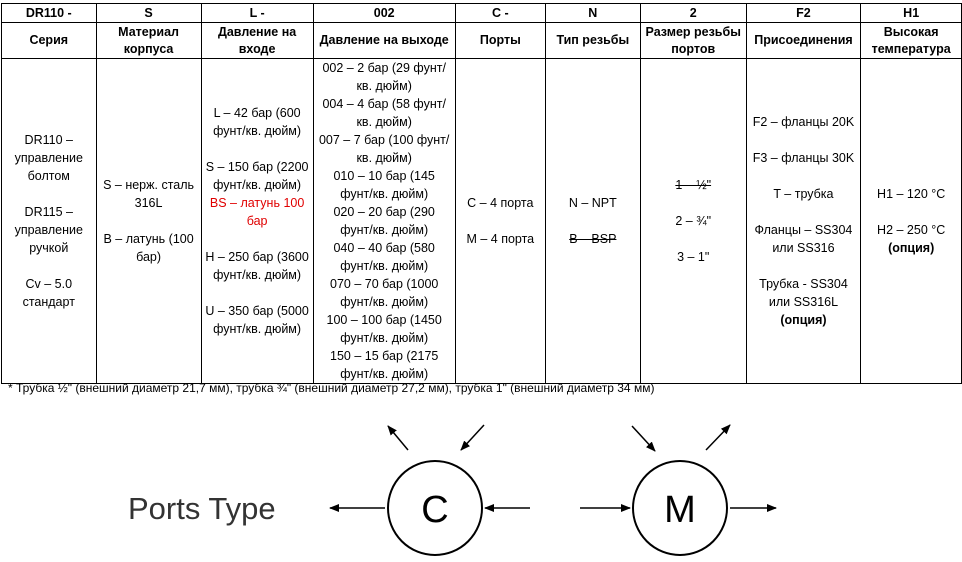 The height and width of the screenshot is (562, 962). I want to click on header-cell: Размер резьбы портов, so click(693, 40).